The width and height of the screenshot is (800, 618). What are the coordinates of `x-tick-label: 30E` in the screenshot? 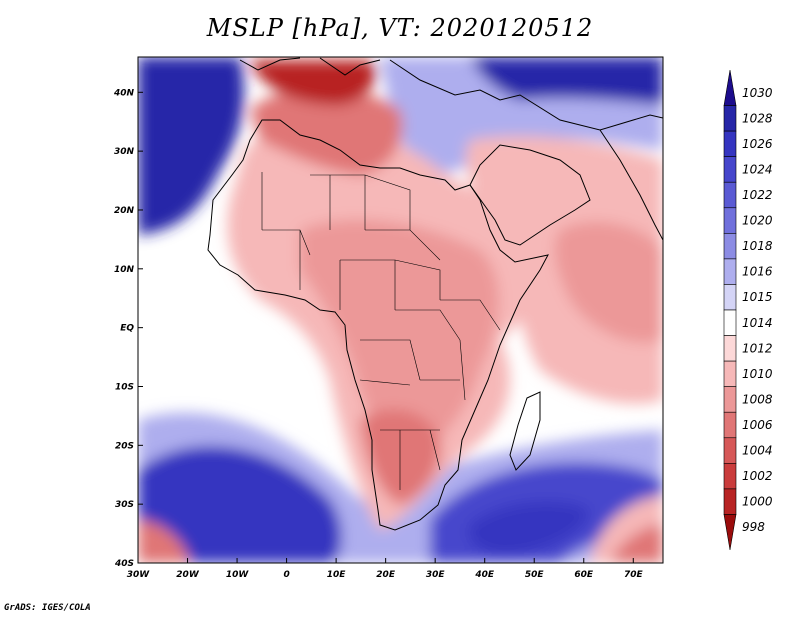 It's located at (436, 575).